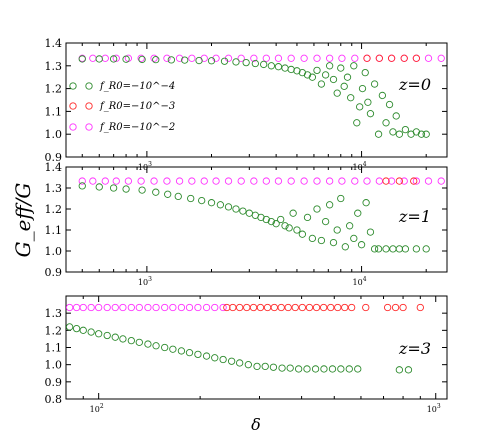 The width and height of the screenshot is (498, 443). I want to click on y-tick-label: 1.4, so click(54, 167).